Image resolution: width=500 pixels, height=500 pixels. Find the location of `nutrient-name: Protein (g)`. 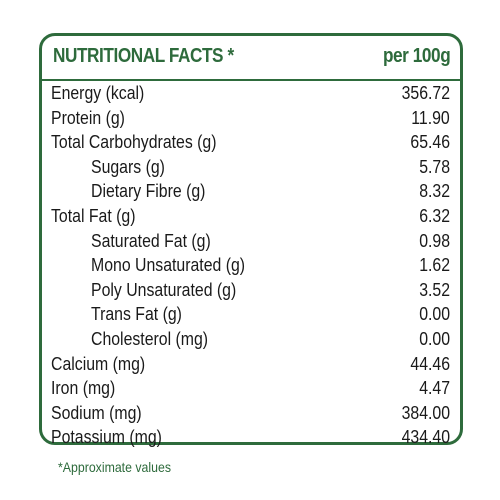

nutrient-name: Protein (g) is located at coordinates (88, 117).